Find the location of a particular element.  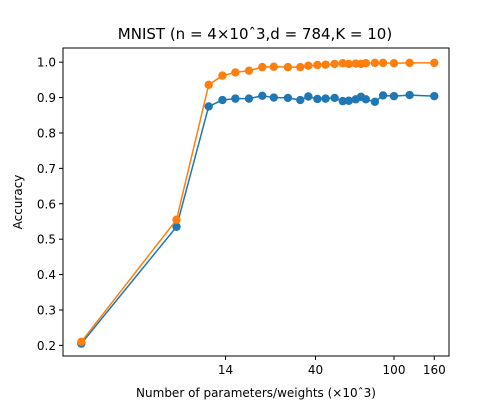

y-tick-label: 0.6 is located at coordinates (46, 204).